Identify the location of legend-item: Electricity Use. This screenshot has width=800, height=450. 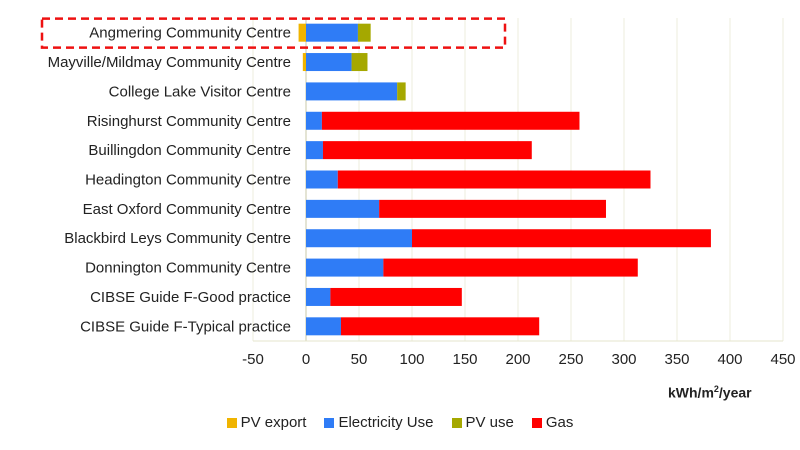
(379, 422).